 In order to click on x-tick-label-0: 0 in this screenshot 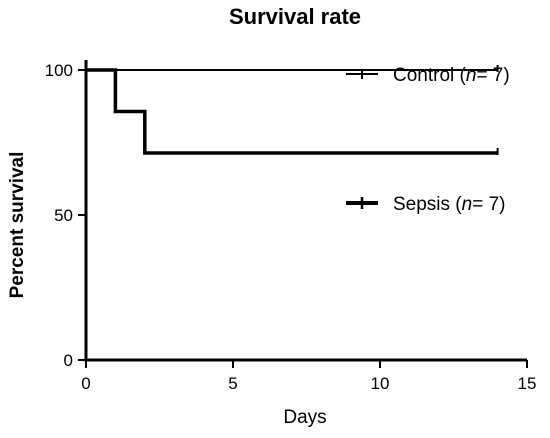, I will do `click(85, 383)`.